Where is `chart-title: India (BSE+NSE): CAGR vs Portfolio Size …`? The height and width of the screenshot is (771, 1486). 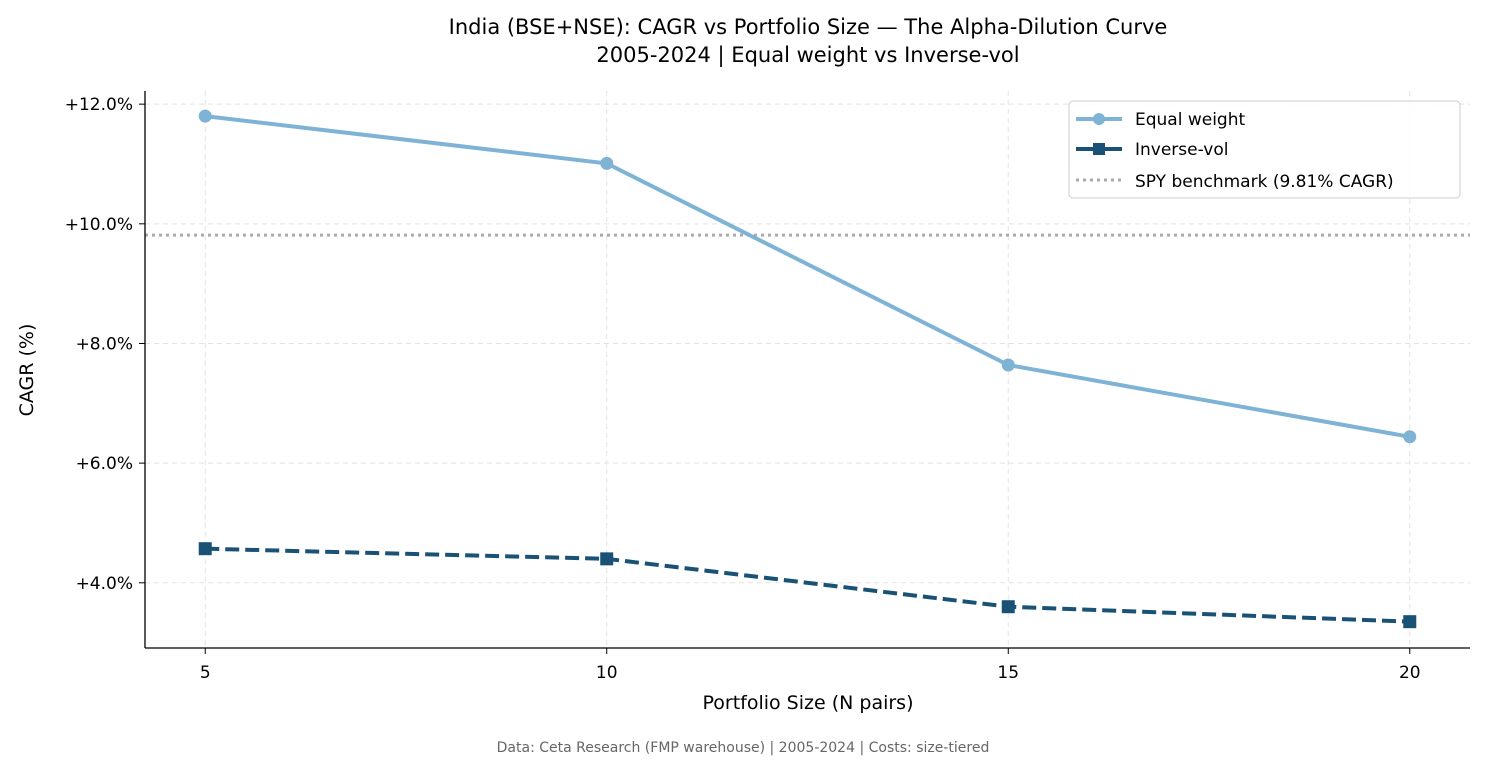 chart-title: India (BSE+NSE): CAGR vs Portfolio Size … is located at coordinates (808, 27).